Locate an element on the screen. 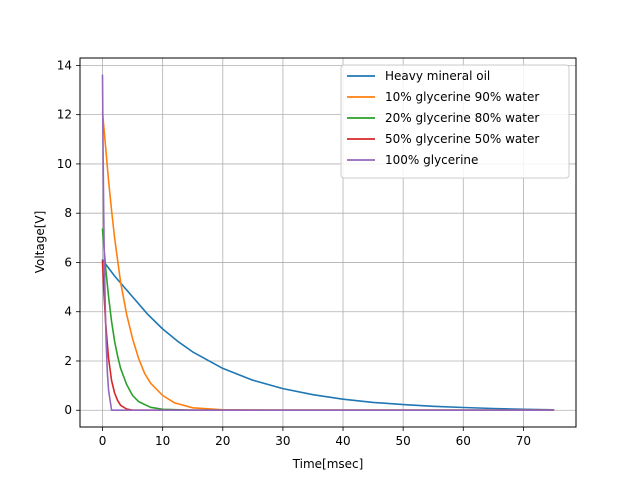 The height and width of the screenshot is (480, 640). x-tick-label: 70 is located at coordinates (523, 441).